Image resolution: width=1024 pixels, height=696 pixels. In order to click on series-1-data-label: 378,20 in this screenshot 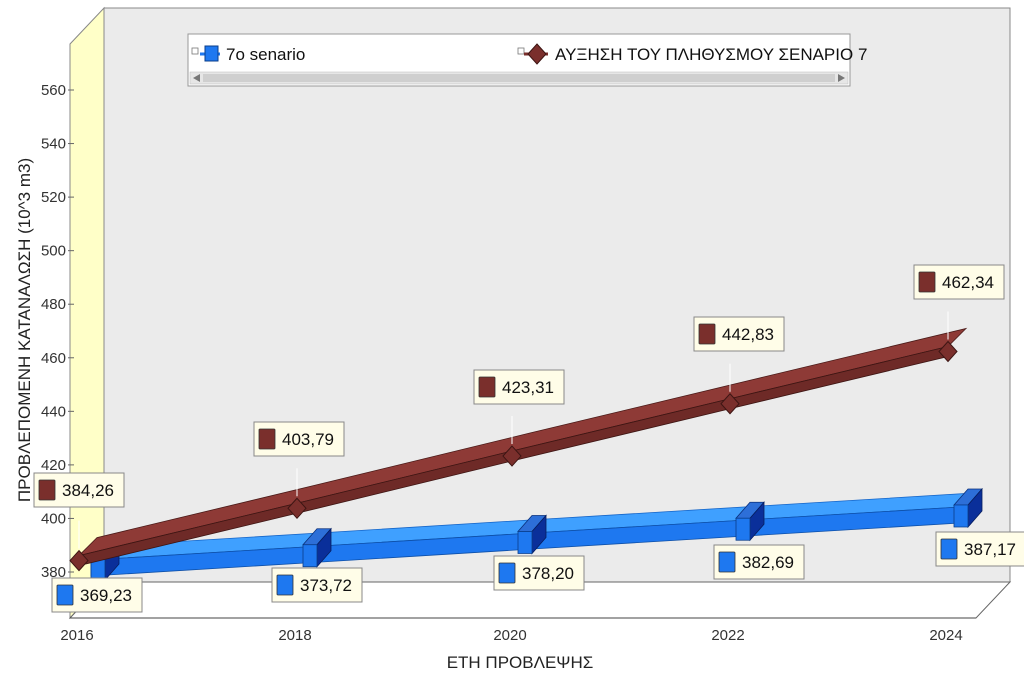, I will do `click(539, 573)`.